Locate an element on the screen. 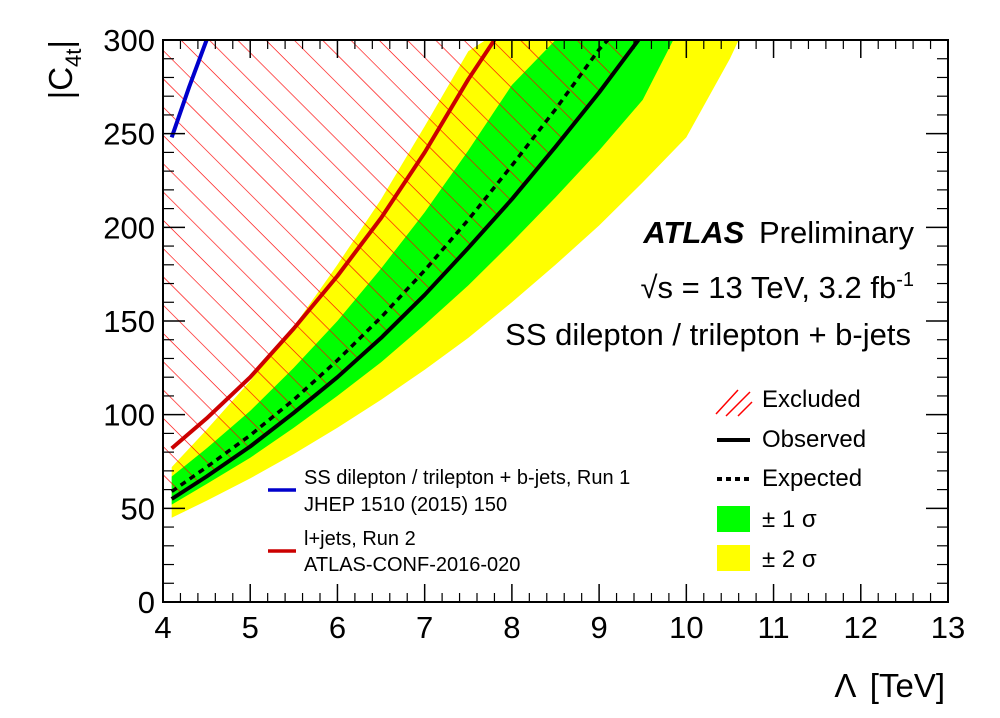 The width and height of the screenshot is (1000, 718). legend-one-sigma-label: ± 1 σ is located at coordinates (789, 519).